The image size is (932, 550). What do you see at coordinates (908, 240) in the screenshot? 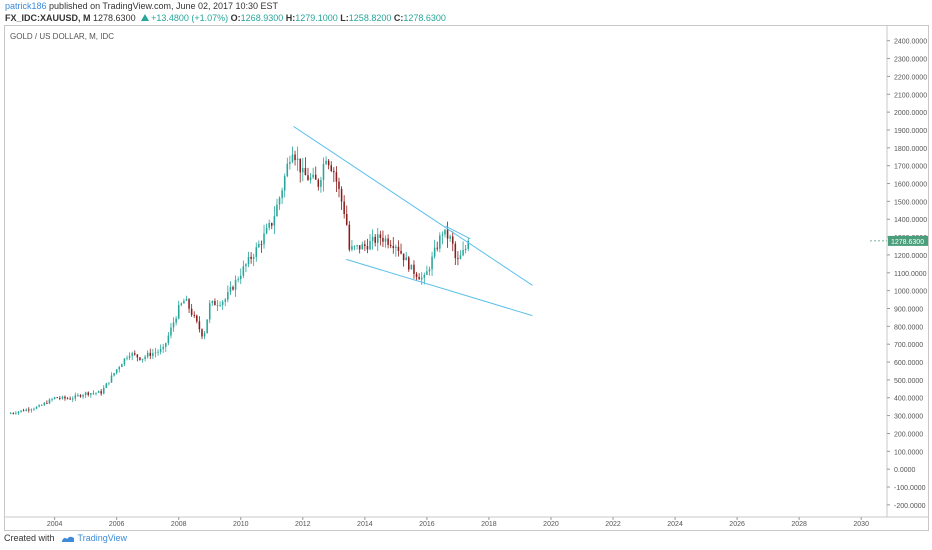
I see `last-price-box` at bounding box center [908, 240].